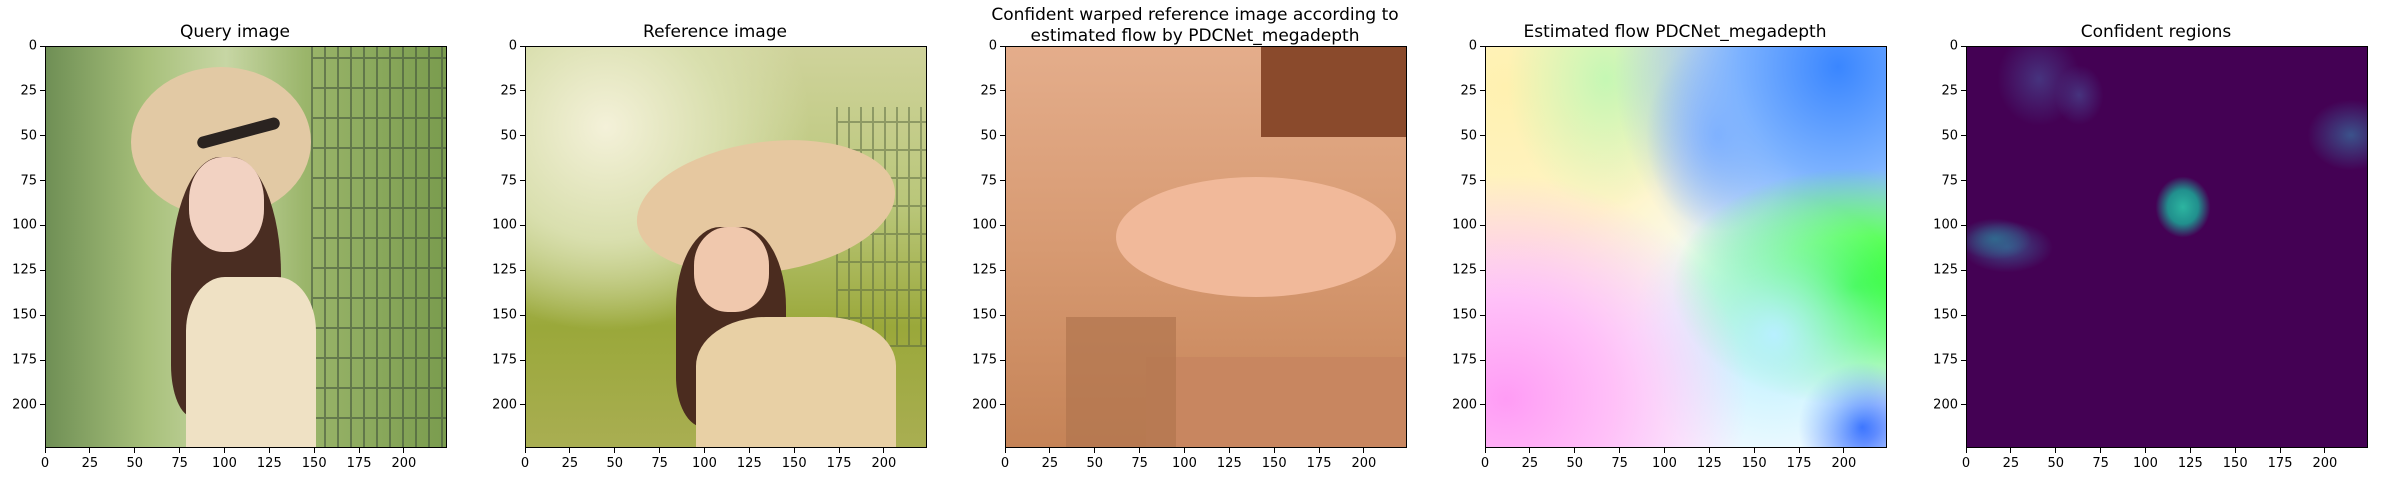 This screenshot has height=482, width=2381. Describe the element at coordinates (726, 247) in the screenshot. I see `reference-image` at that location.